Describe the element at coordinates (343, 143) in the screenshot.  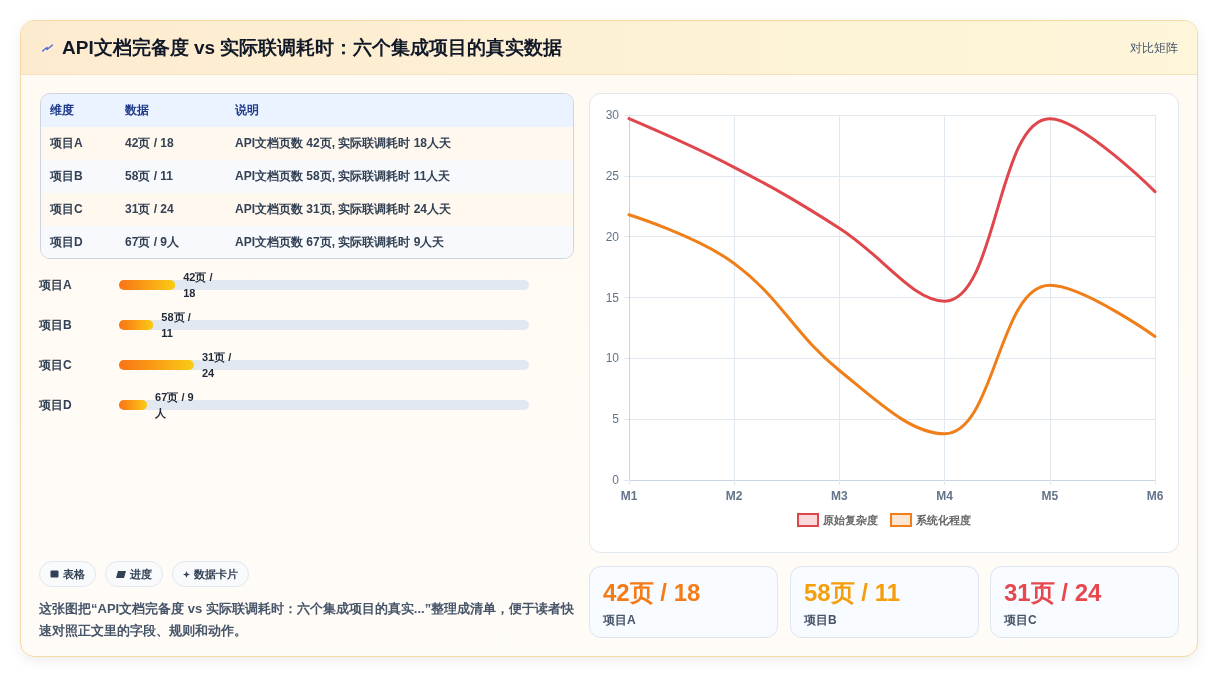
I see `text: API文档页数 42页, 实际联调耗时 18人天` at that location.